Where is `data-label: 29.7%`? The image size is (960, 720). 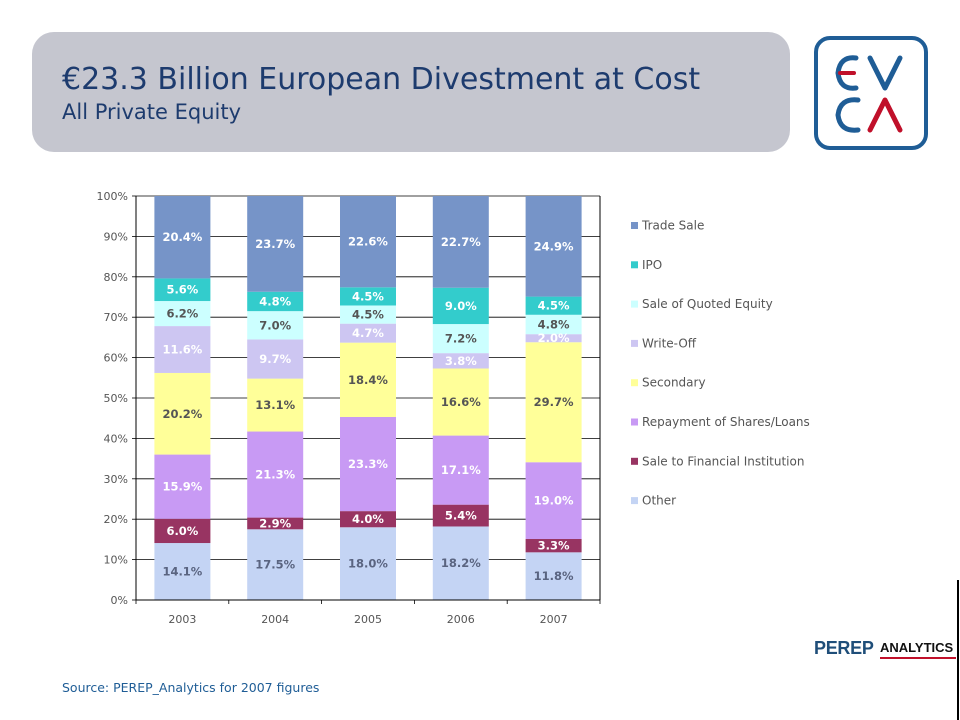 data-label: 29.7% is located at coordinates (554, 402).